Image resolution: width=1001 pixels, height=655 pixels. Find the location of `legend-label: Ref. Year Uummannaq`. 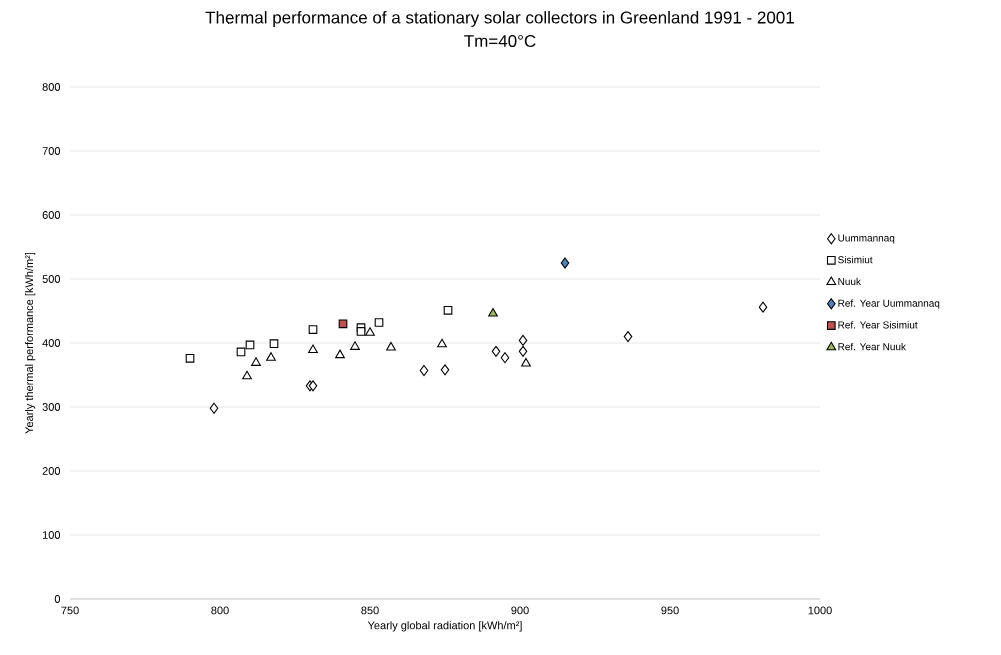

legend-label: Ref. Year Uummannaq is located at coordinates (889, 304).